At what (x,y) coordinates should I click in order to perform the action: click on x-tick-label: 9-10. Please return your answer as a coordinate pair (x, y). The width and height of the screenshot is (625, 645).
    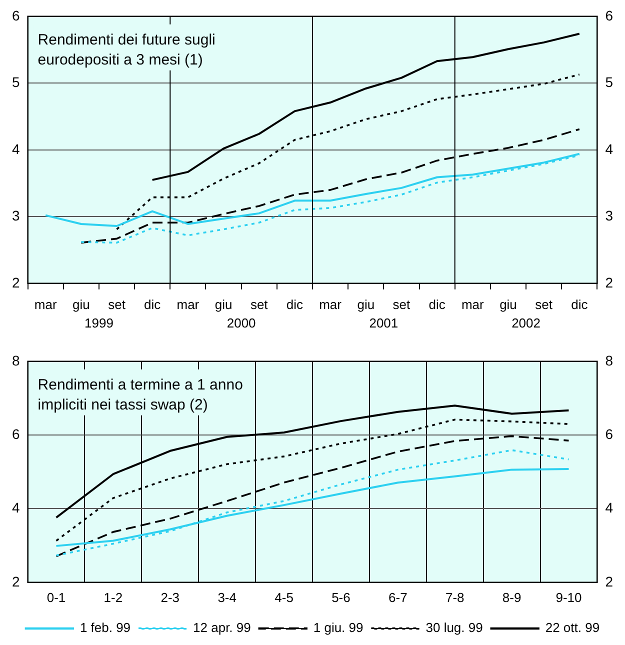
    Looking at the image, I should click on (569, 597).